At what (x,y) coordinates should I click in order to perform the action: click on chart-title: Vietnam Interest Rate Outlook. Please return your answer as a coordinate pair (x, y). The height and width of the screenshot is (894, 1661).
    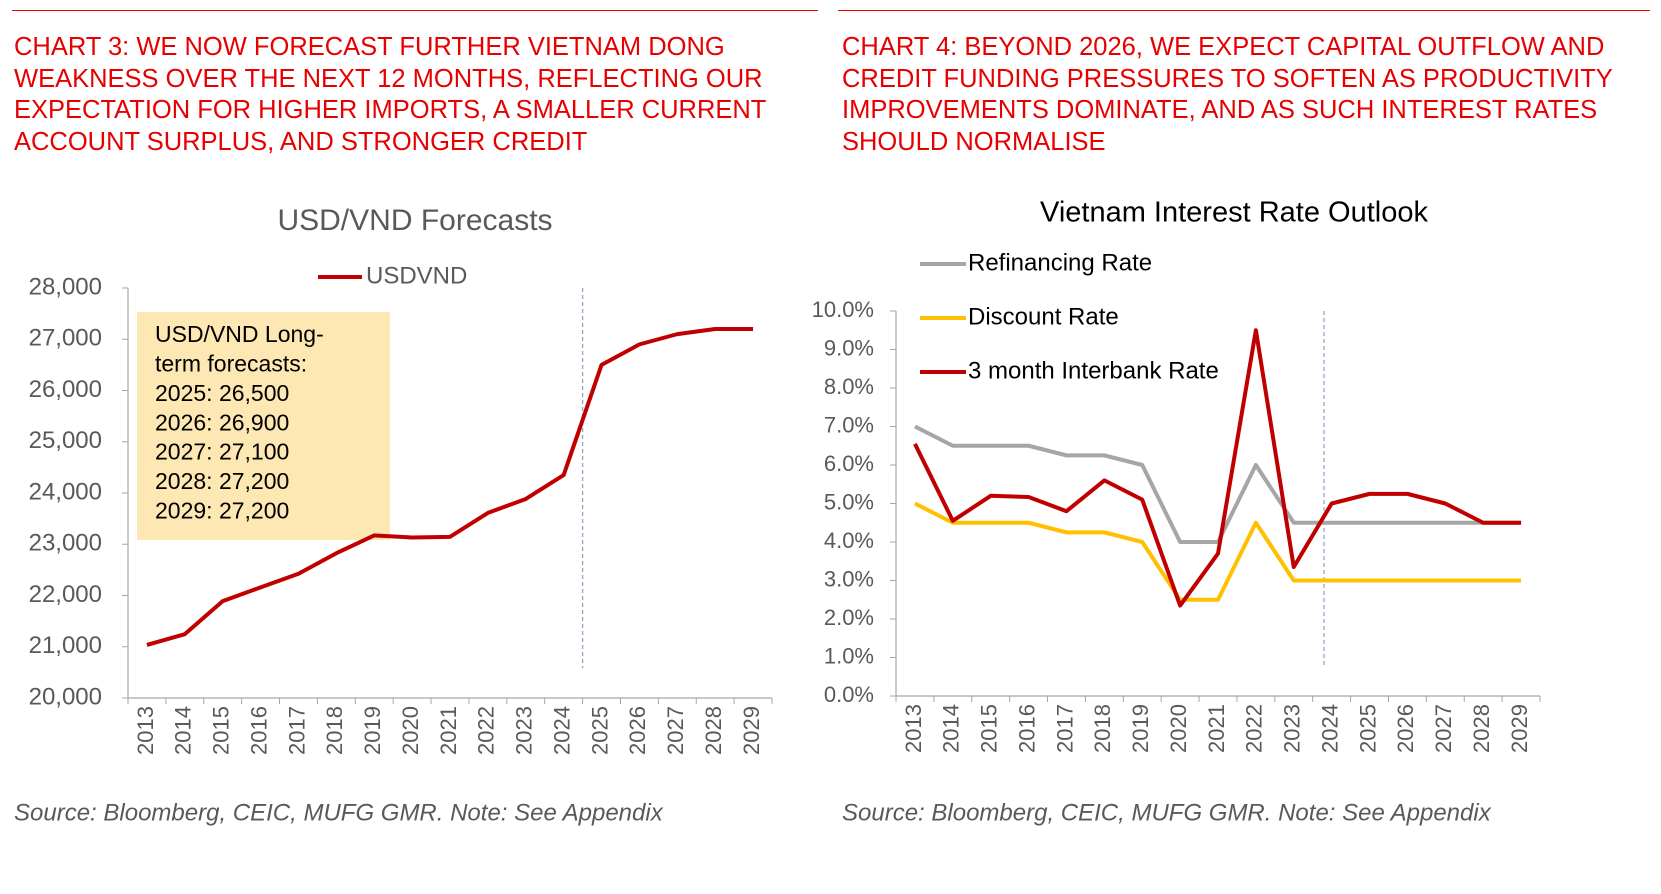
    Looking at the image, I should click on (1234, 213).